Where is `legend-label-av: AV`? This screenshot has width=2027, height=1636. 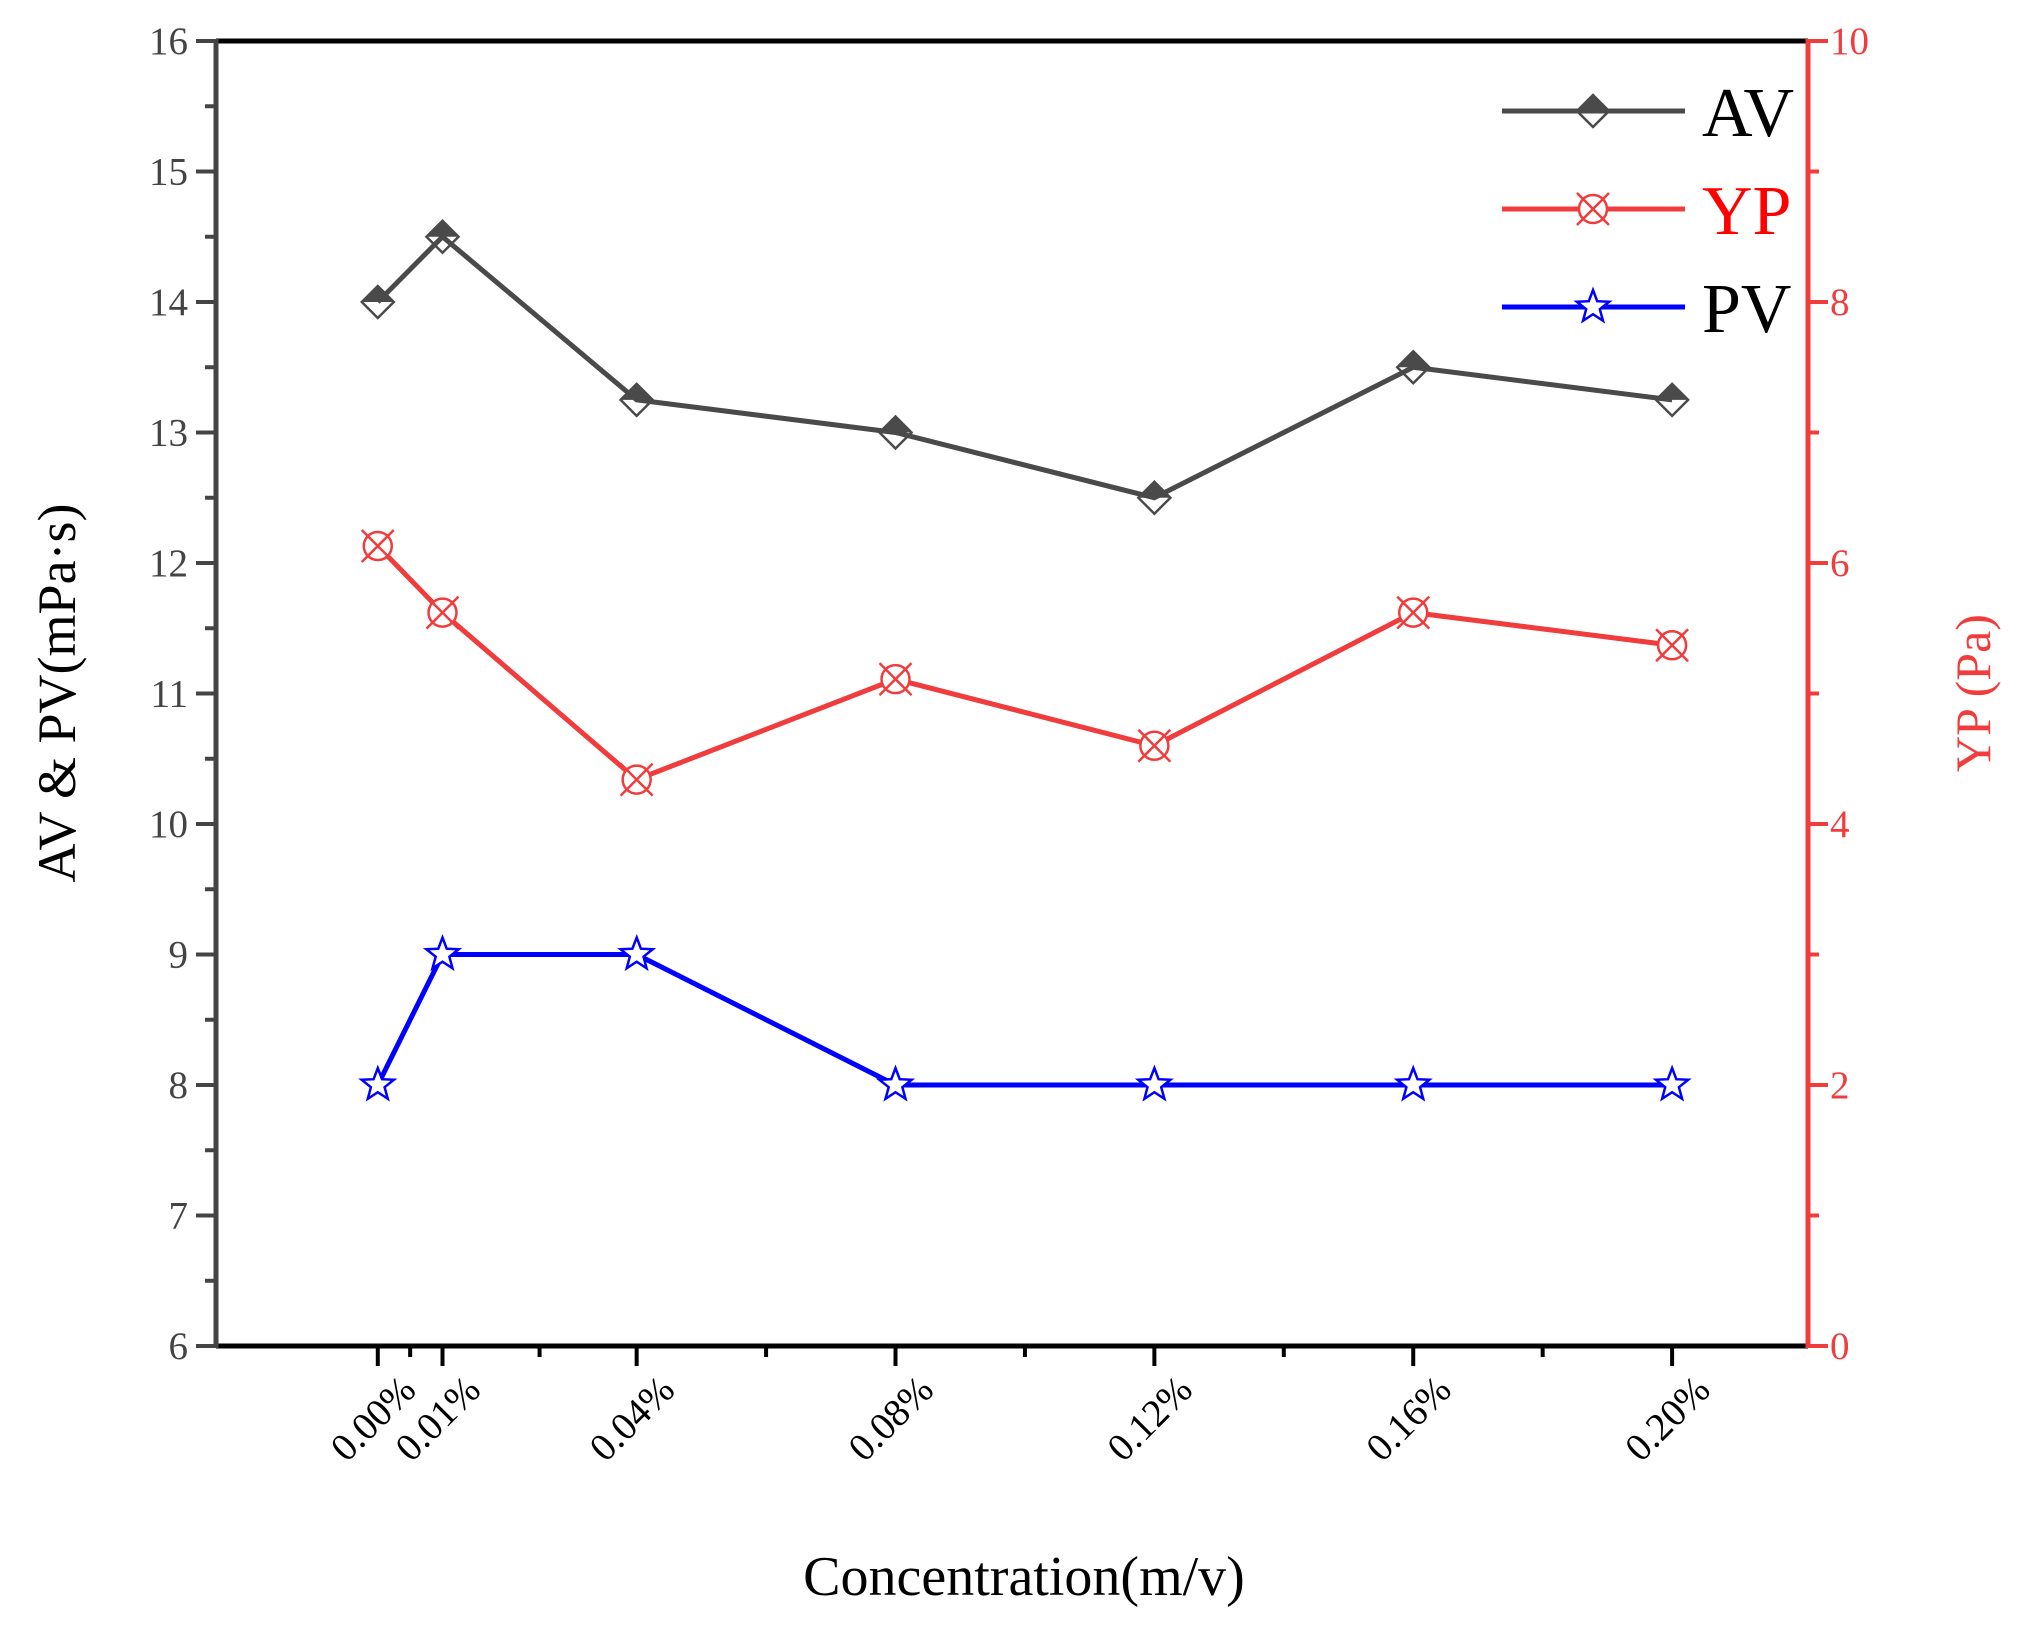 legend-label-av: AV is located at coordinates (1748, 113).